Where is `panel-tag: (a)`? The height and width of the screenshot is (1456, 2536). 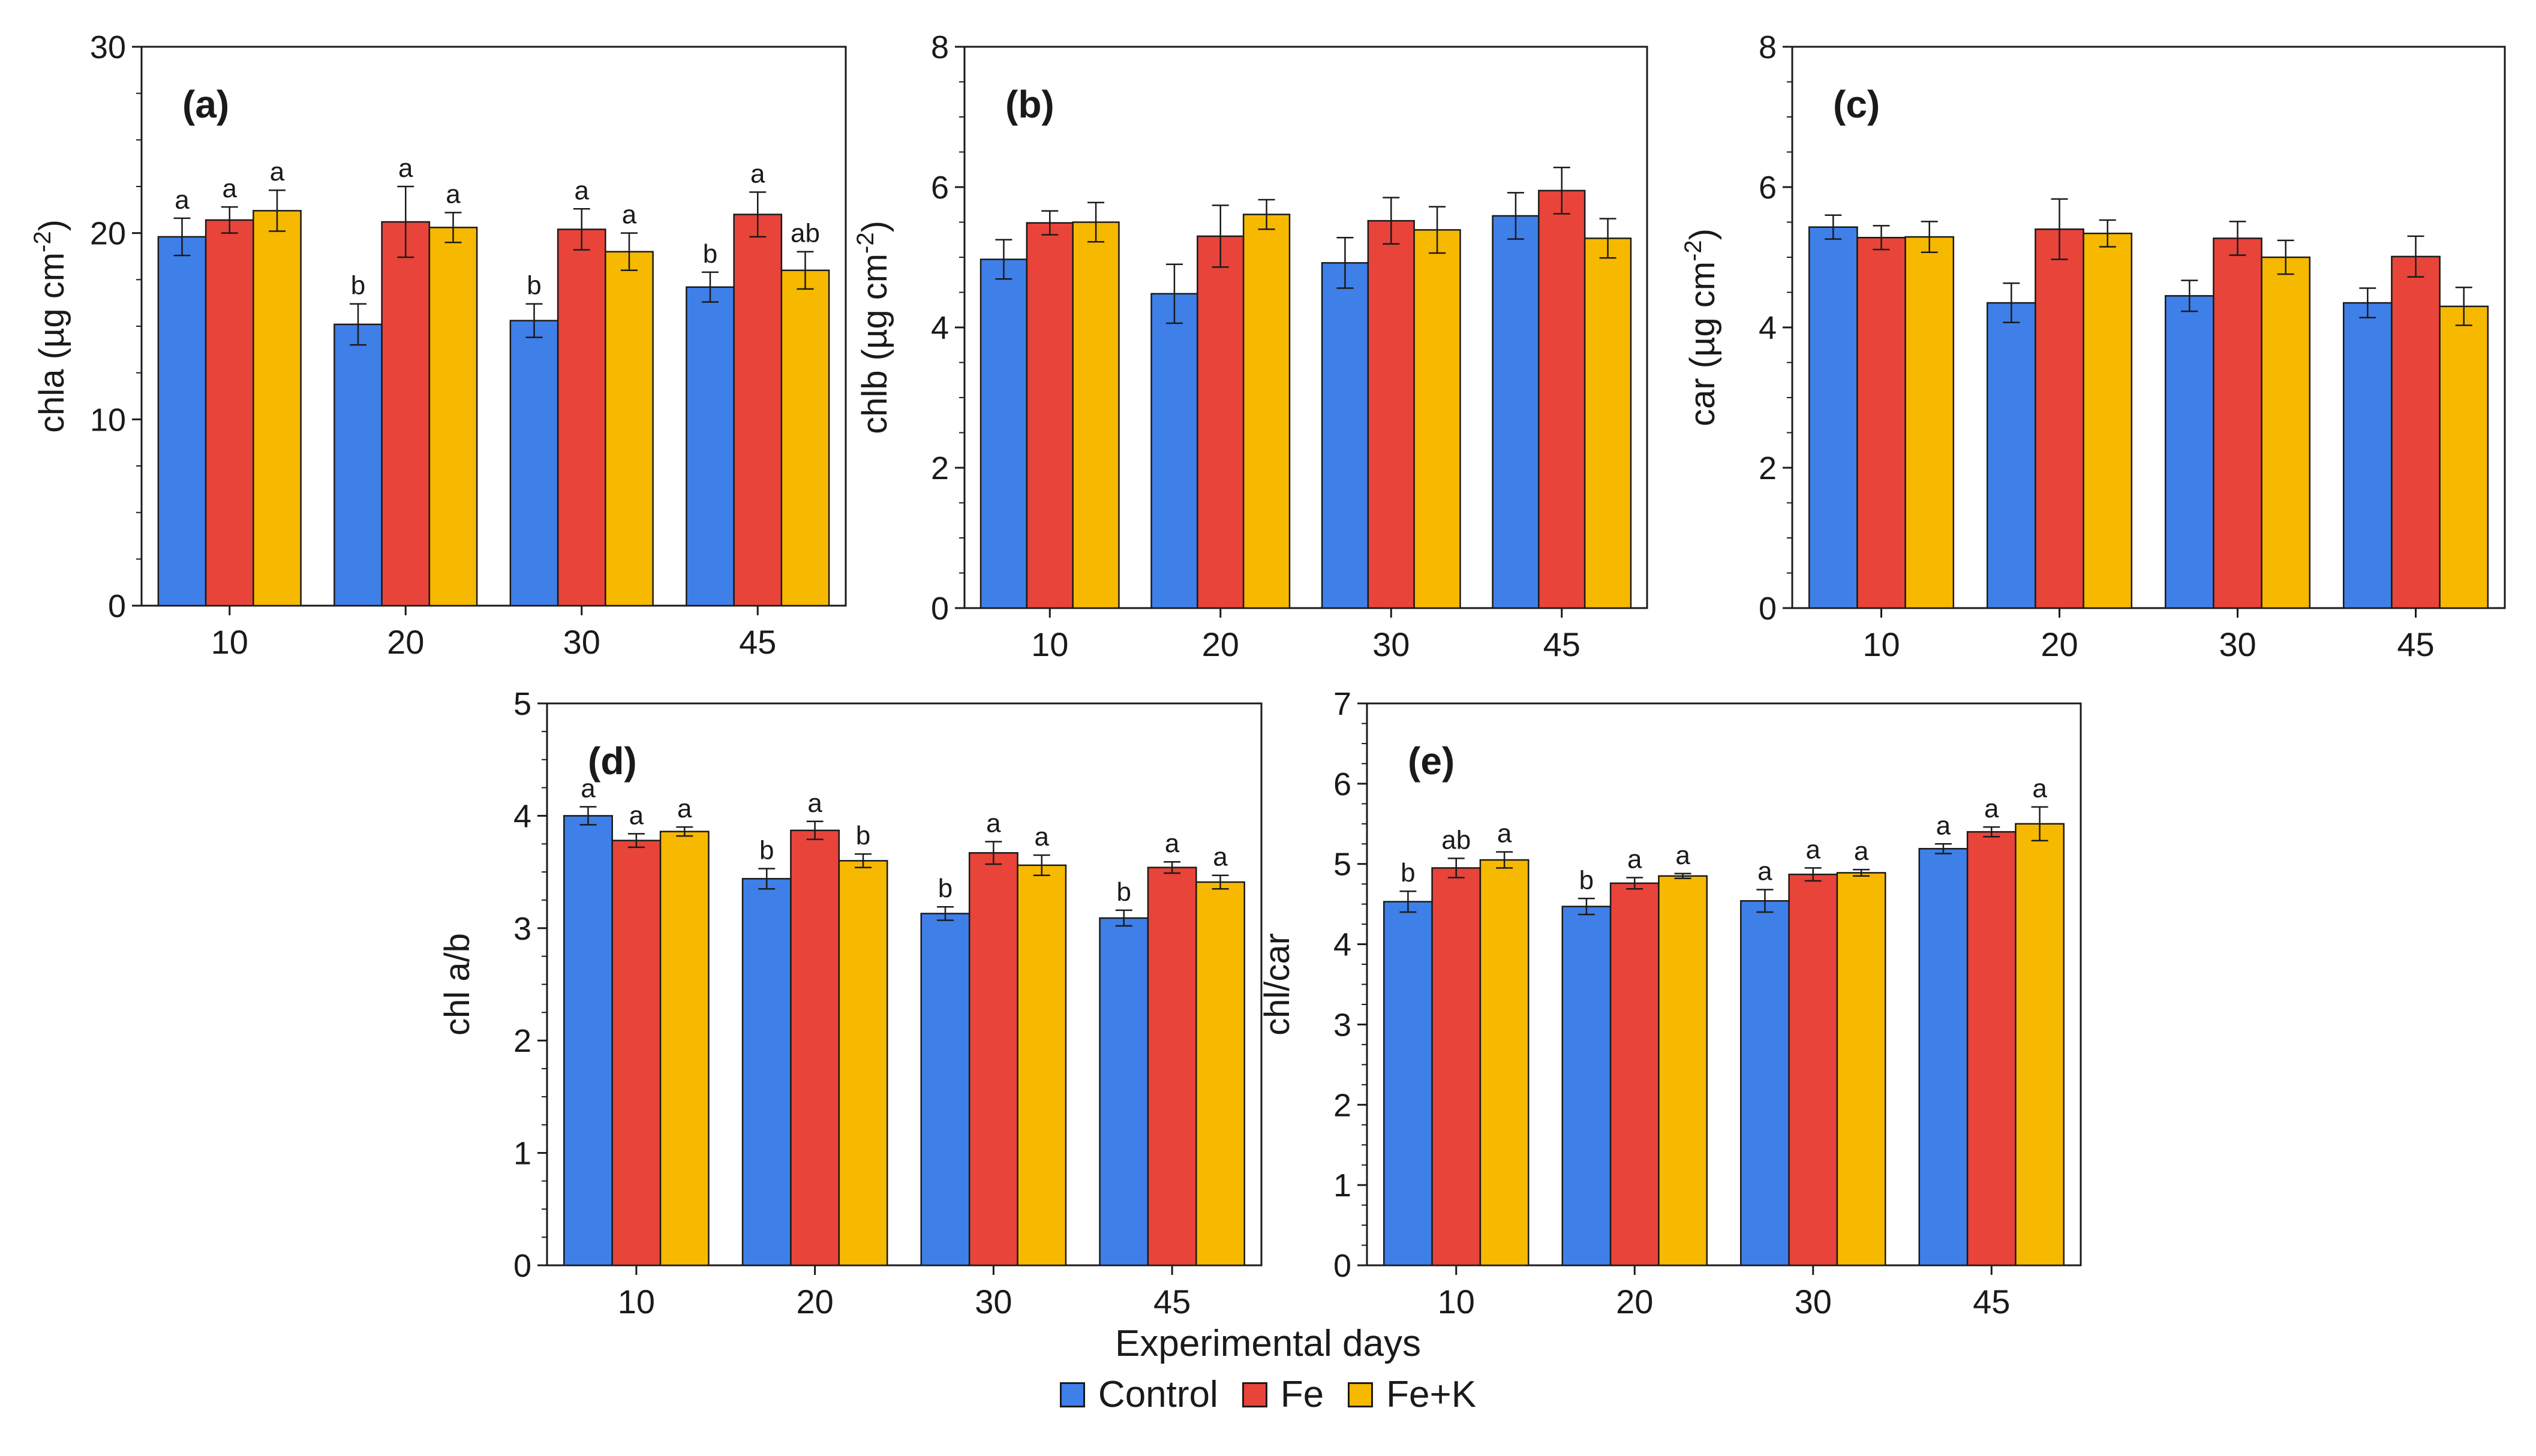 panel-tag: (a) is located at coordinates (206, 104).